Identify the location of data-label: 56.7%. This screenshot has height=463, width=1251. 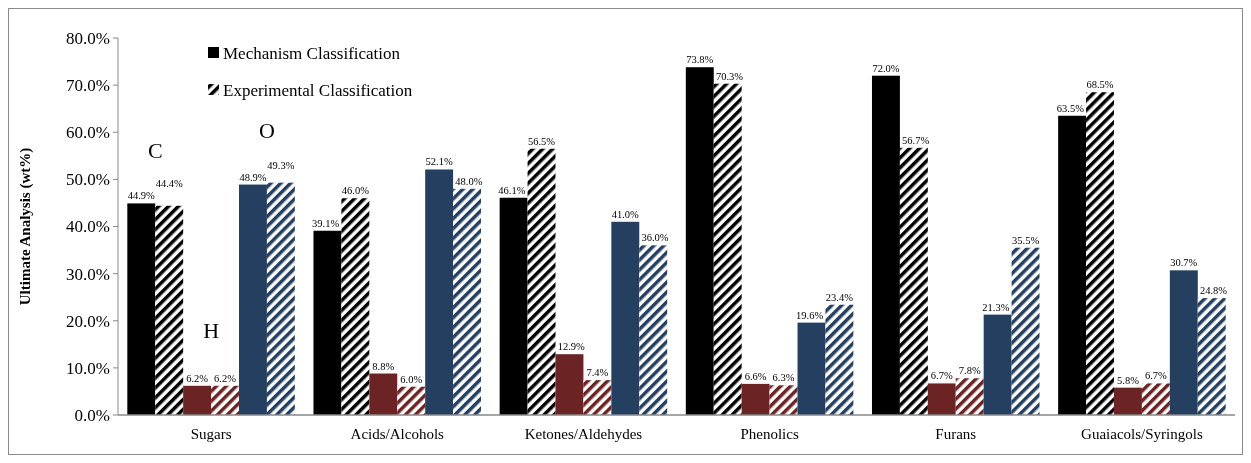
(916, 140).